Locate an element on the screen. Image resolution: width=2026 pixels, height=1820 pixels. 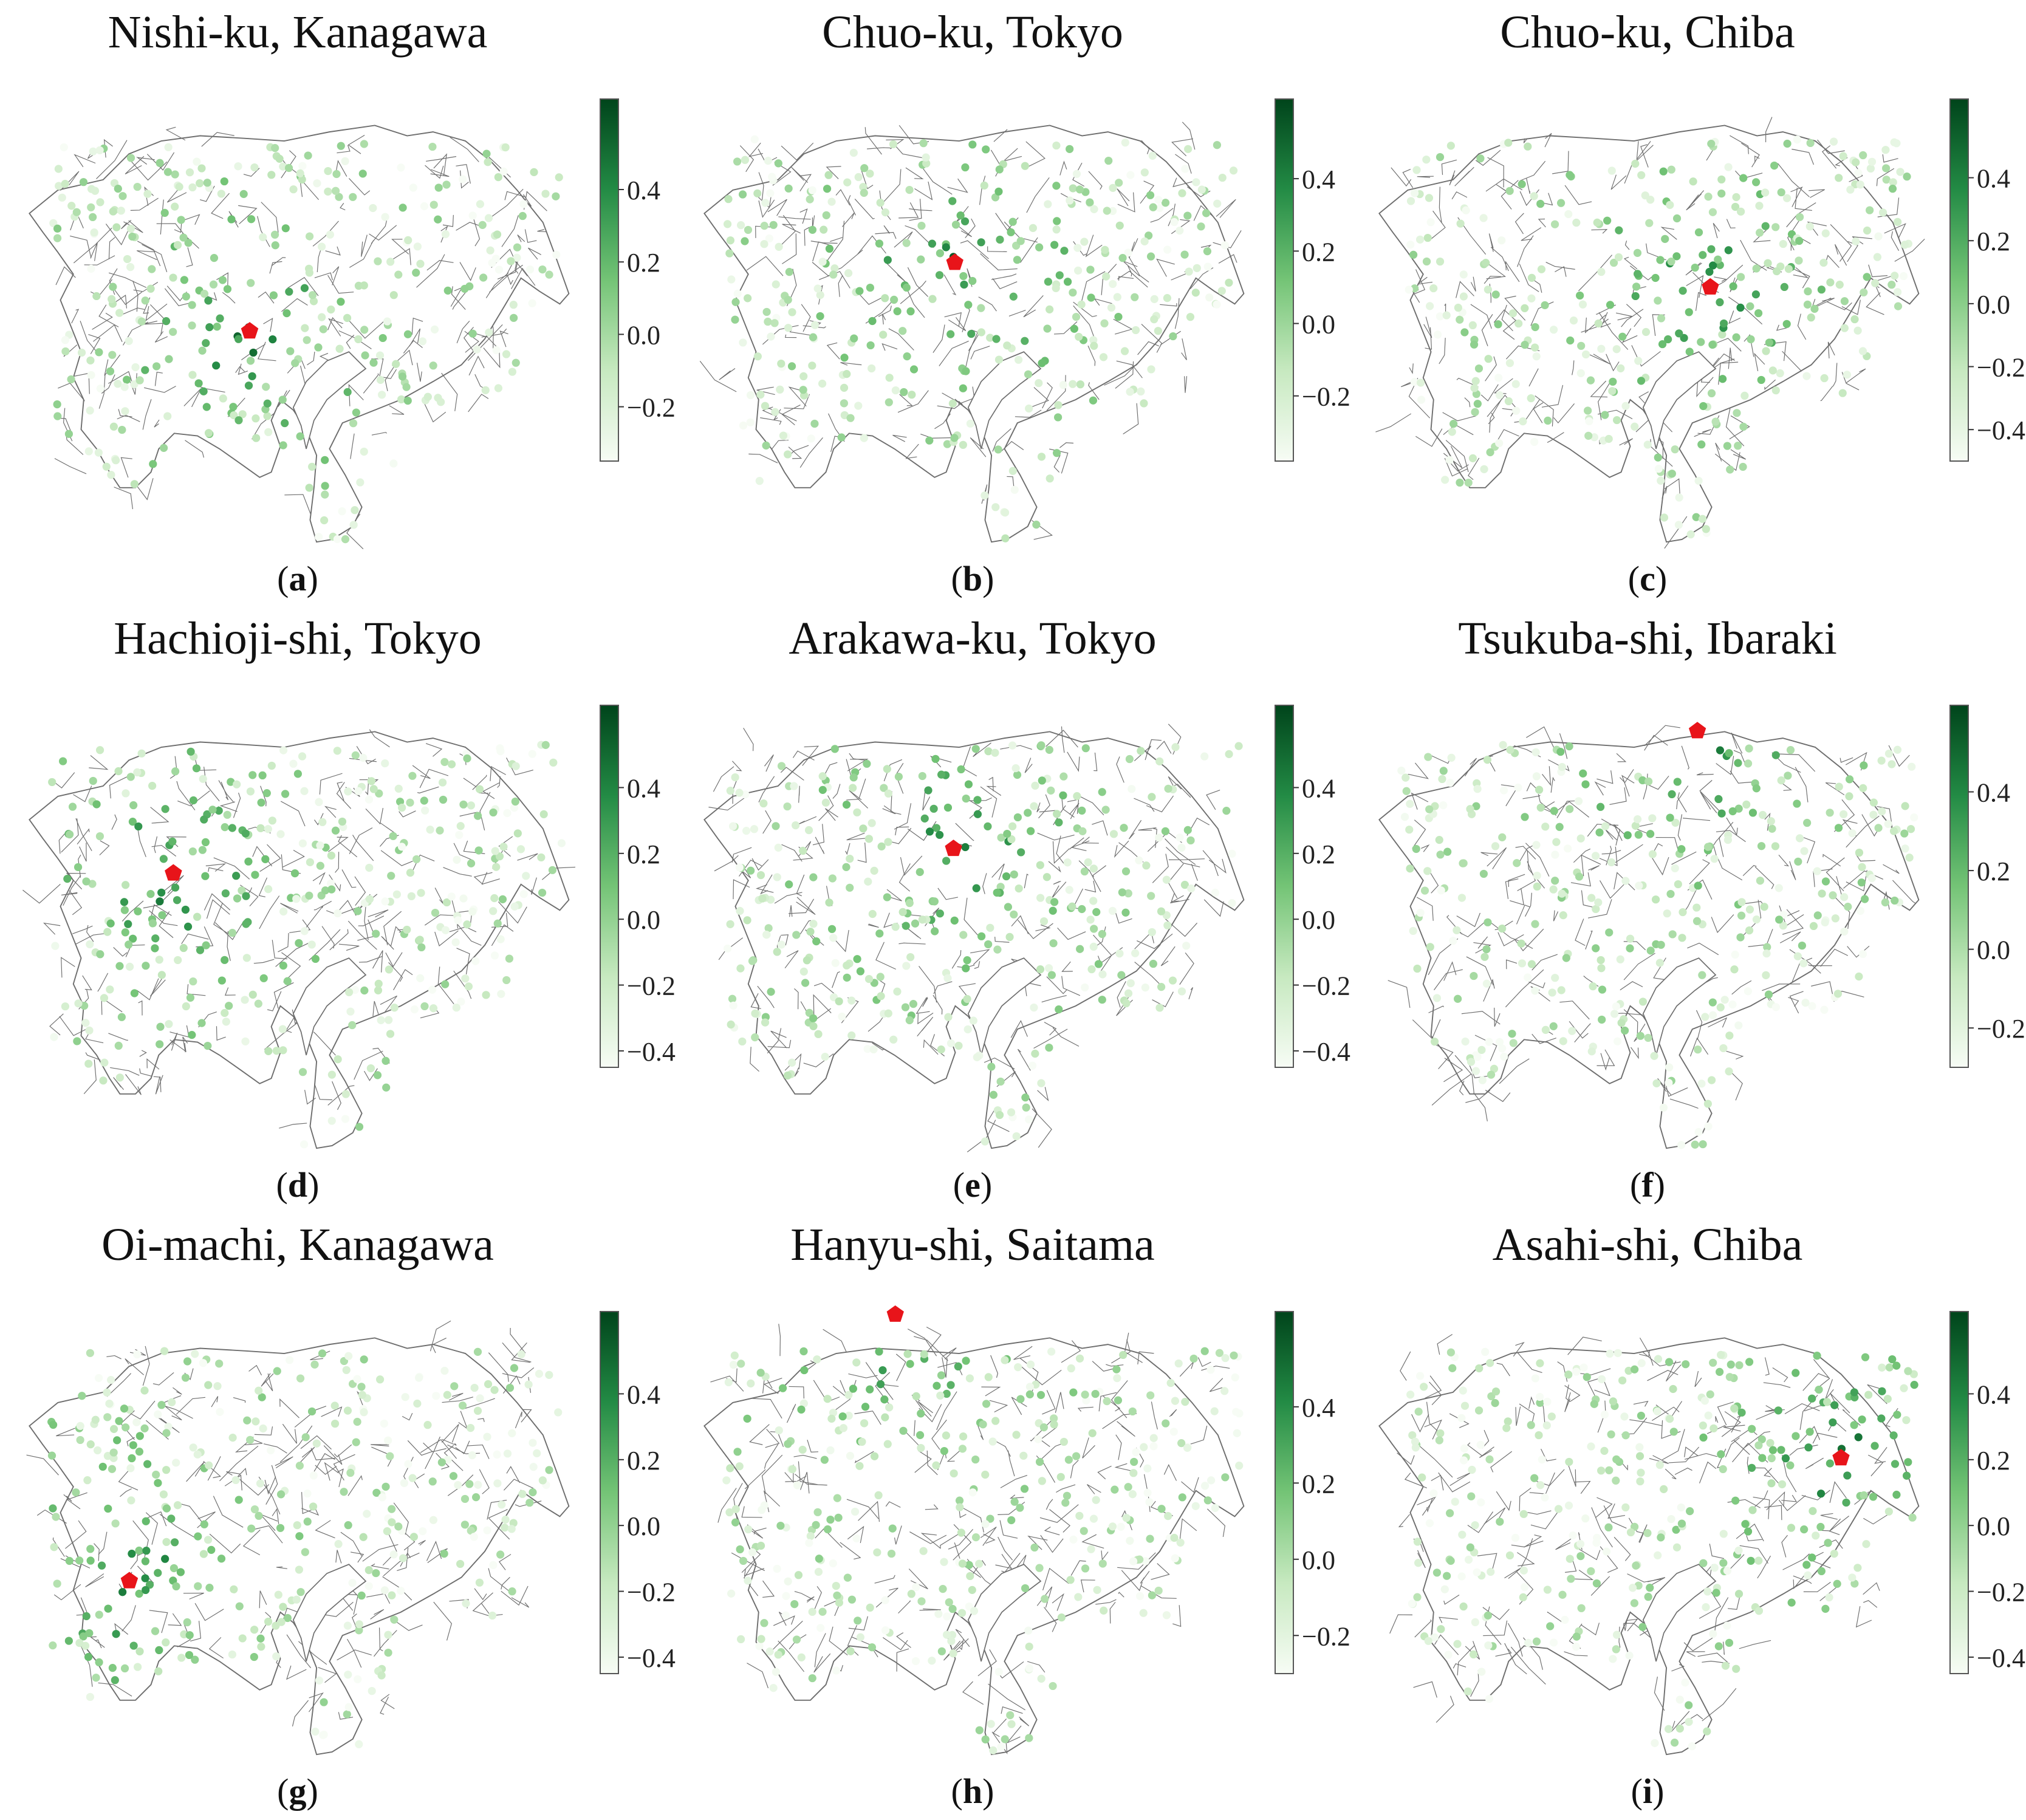
colorbar-tick-label: 0.2 is located at coordinates (1993, 241).